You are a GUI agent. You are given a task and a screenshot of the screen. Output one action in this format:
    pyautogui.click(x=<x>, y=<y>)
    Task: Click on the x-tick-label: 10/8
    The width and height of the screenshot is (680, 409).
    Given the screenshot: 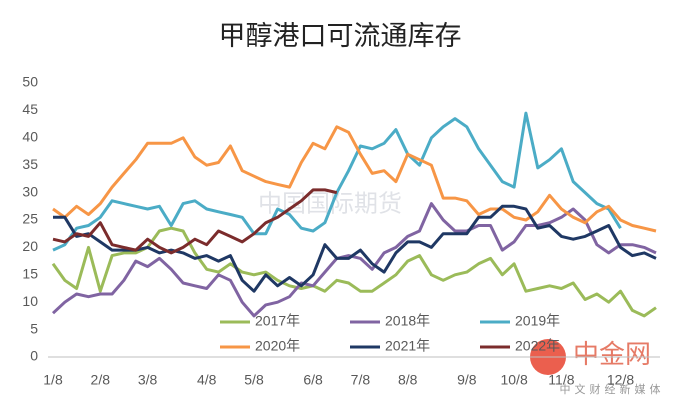 What is the action you would take?
    pyautogui.click(x=513, y=380)
    